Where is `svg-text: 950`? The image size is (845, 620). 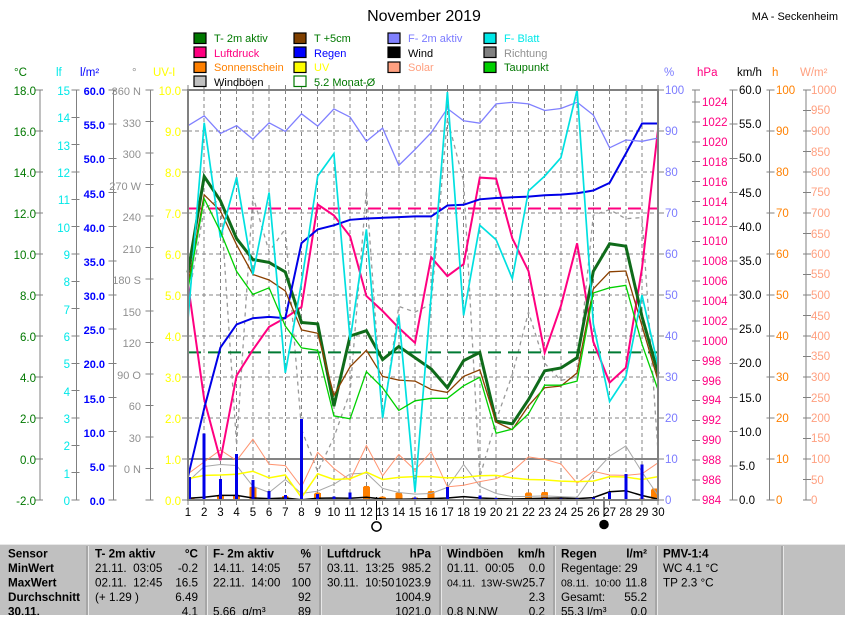
svg-text: 950 is located at coordinates (820, 111).